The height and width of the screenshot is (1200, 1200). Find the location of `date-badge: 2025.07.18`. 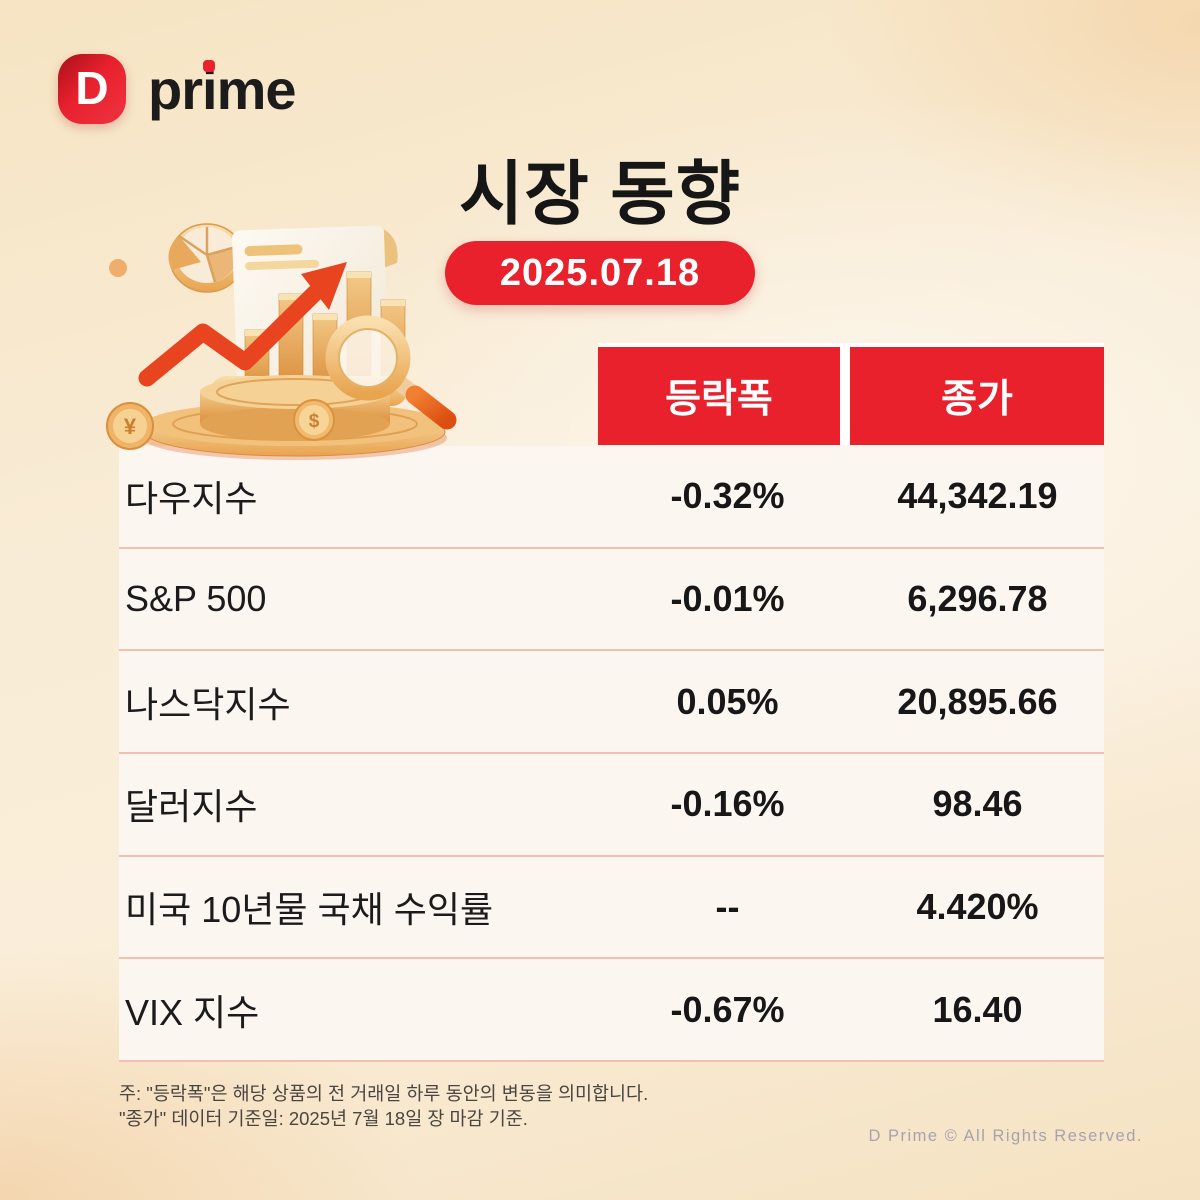

date-badge: 2025.07.18 is located at coordinates (600, 273).